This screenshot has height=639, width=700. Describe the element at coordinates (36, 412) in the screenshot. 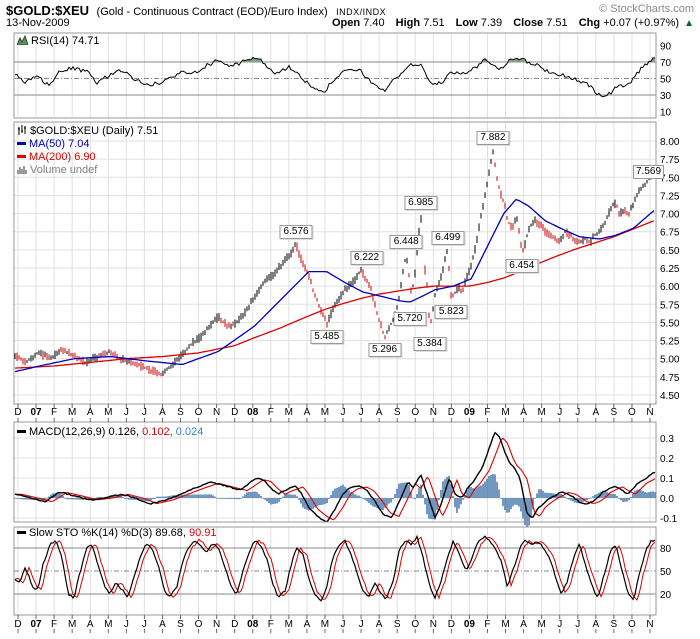

I see `svg-text: 07` at that location.